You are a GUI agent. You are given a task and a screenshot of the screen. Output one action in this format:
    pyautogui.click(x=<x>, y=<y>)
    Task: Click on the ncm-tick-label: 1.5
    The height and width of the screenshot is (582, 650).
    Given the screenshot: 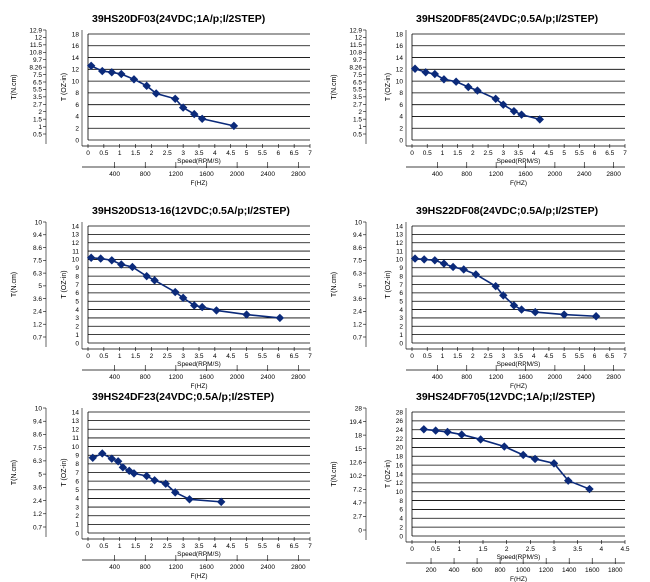 What is the action you would take?
    pyautogui.click(x=357, y=119)
    